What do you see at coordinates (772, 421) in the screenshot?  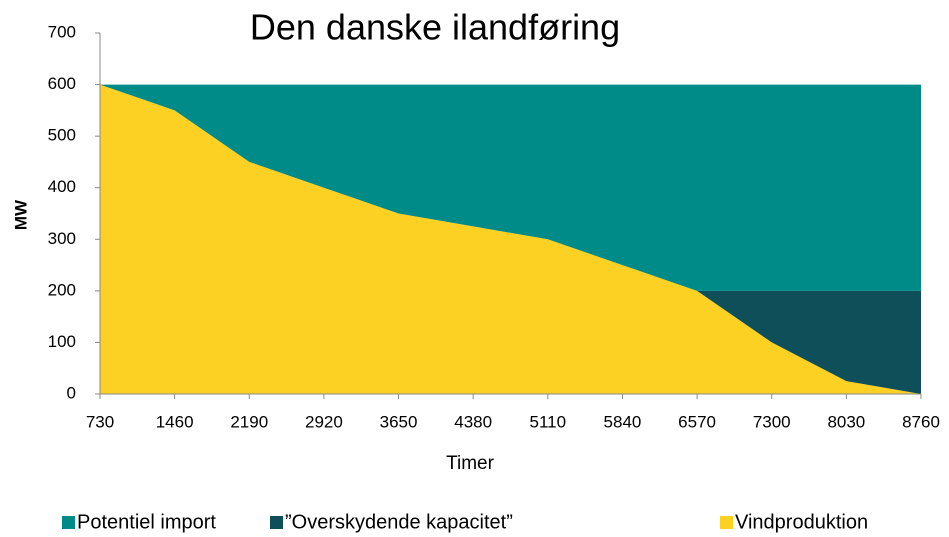 I see `x-tick-label: 7300` at bounding box center [772, 421].